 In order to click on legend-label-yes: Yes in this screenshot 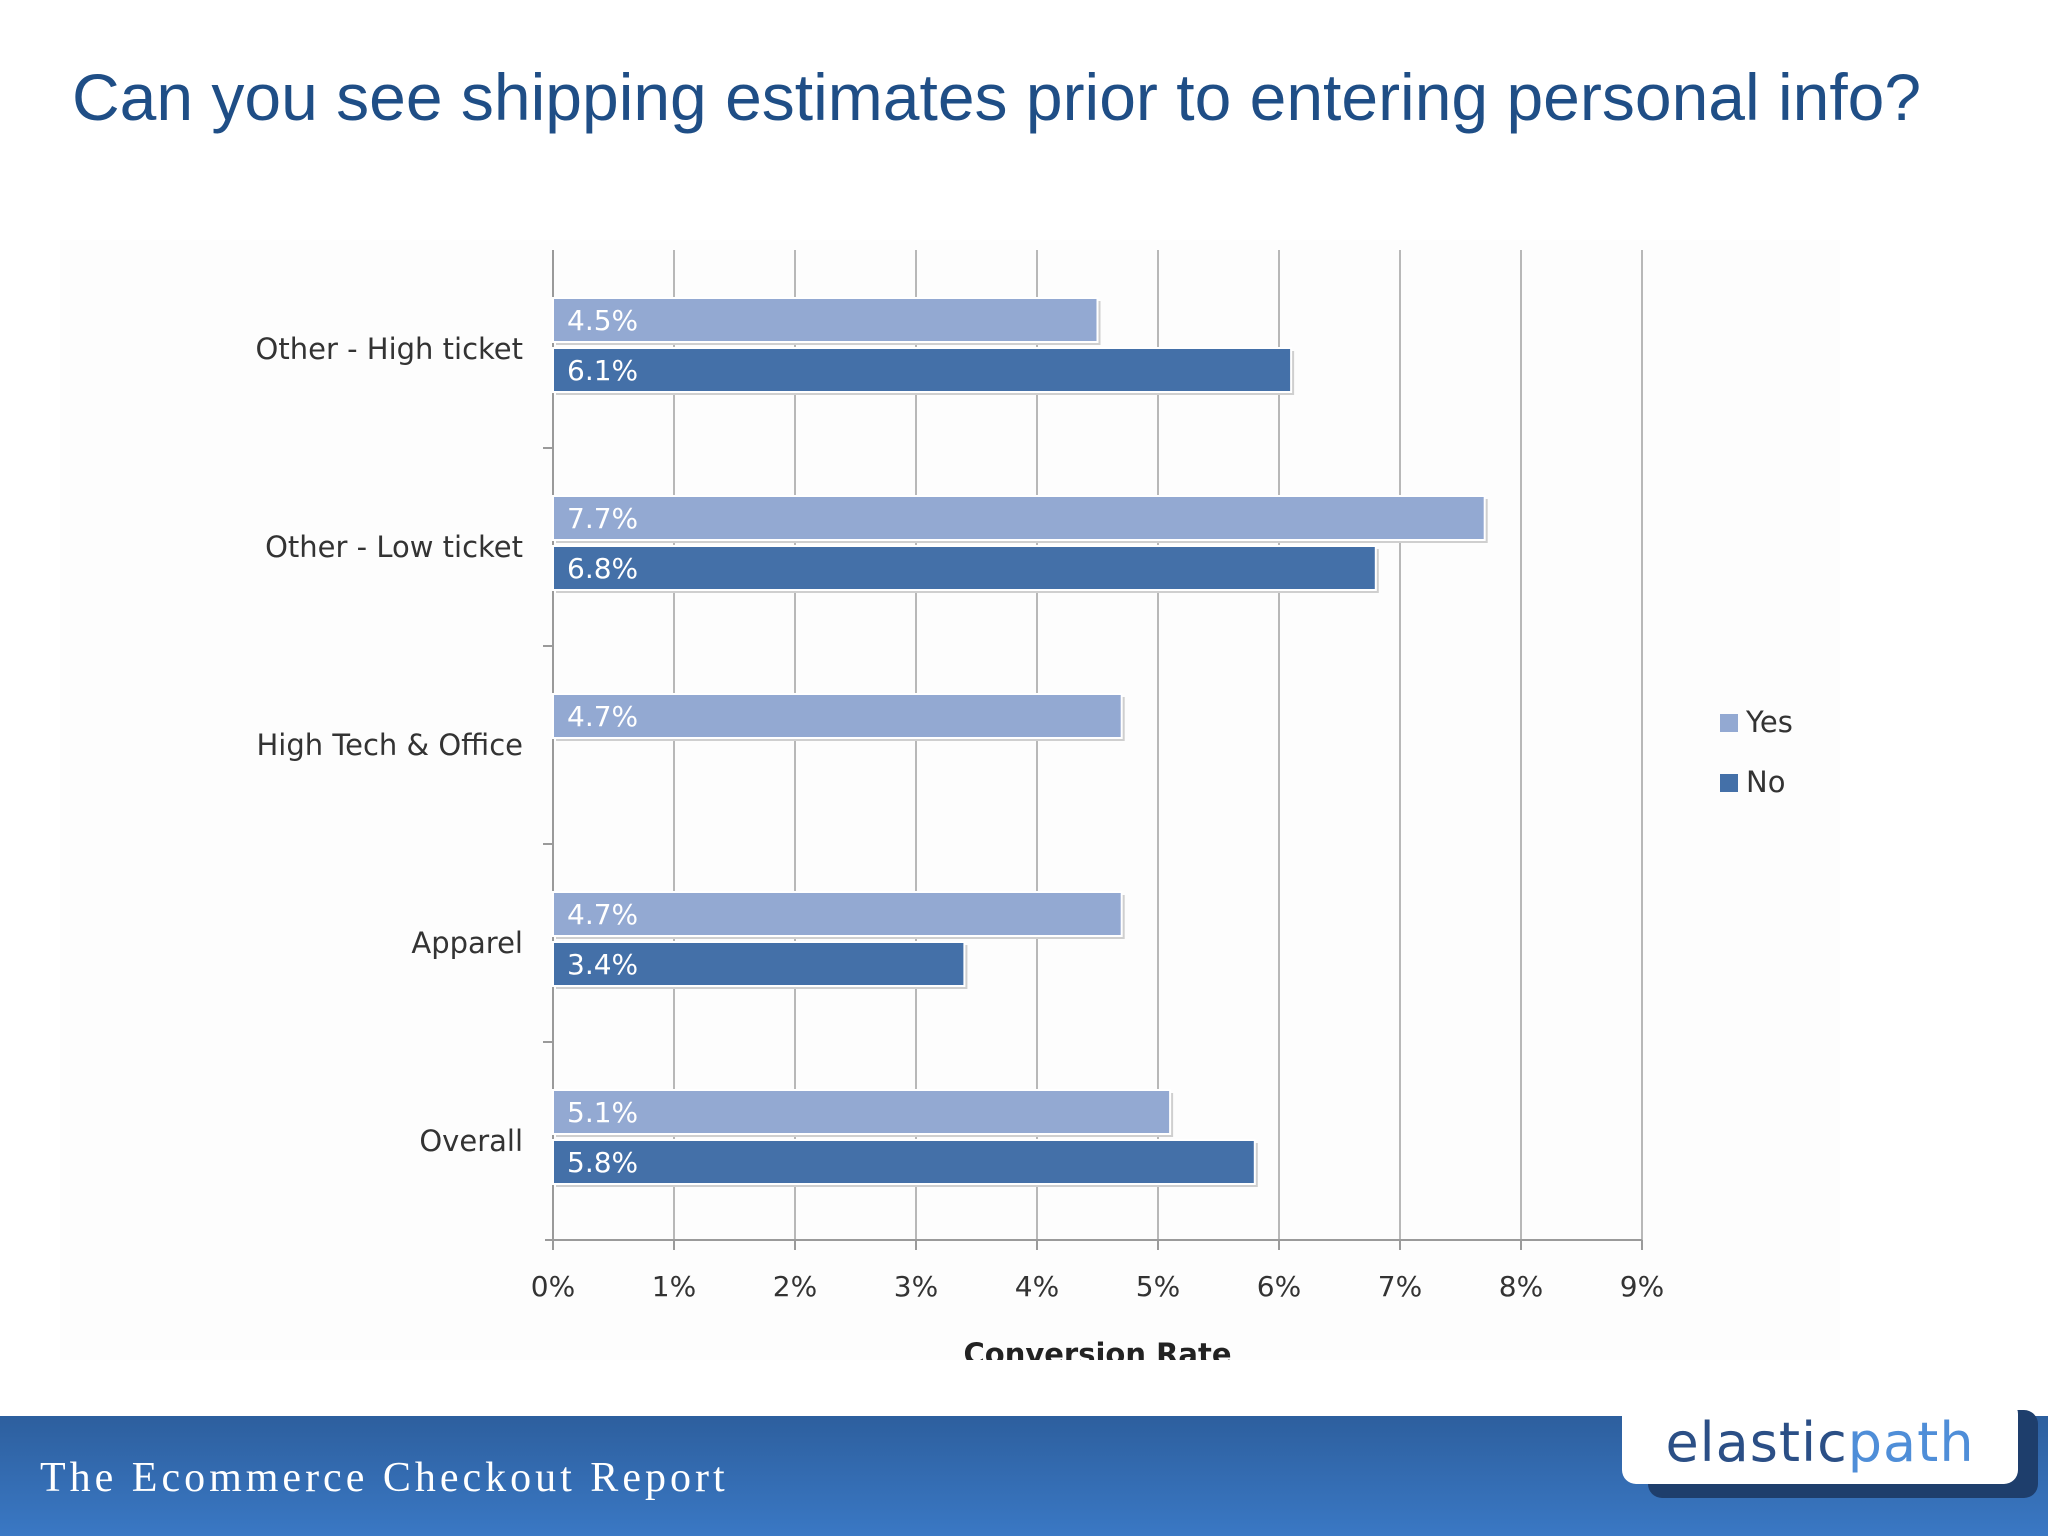, I will do `click(1769, 722)`.